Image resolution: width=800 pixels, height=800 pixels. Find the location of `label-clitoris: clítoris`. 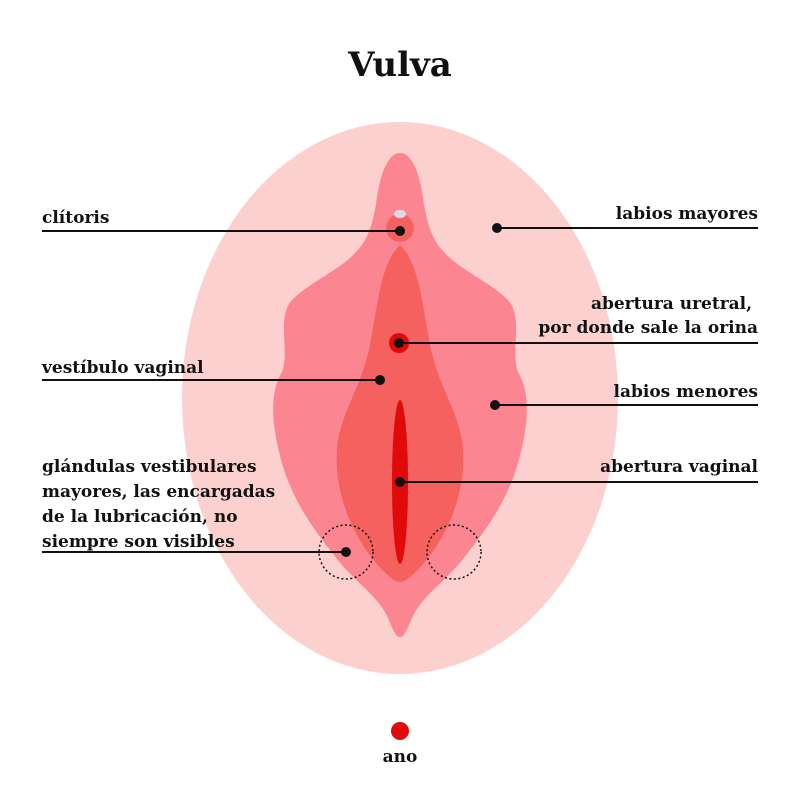

label-clitoris: clítoris is located at coordinates (75, 218).